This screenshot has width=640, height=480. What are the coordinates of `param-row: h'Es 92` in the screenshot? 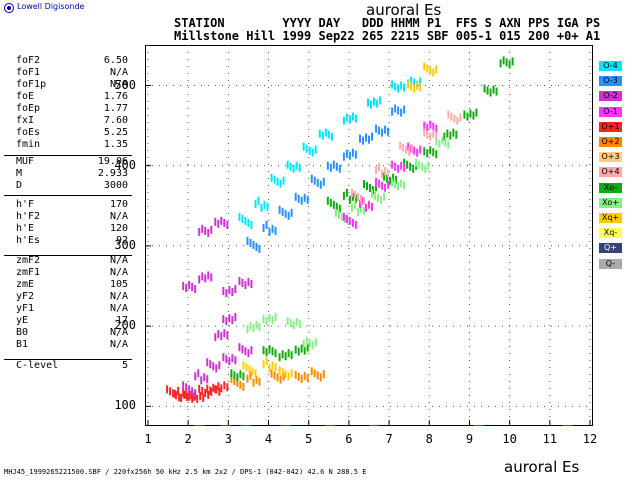 It's located at (72, 241).